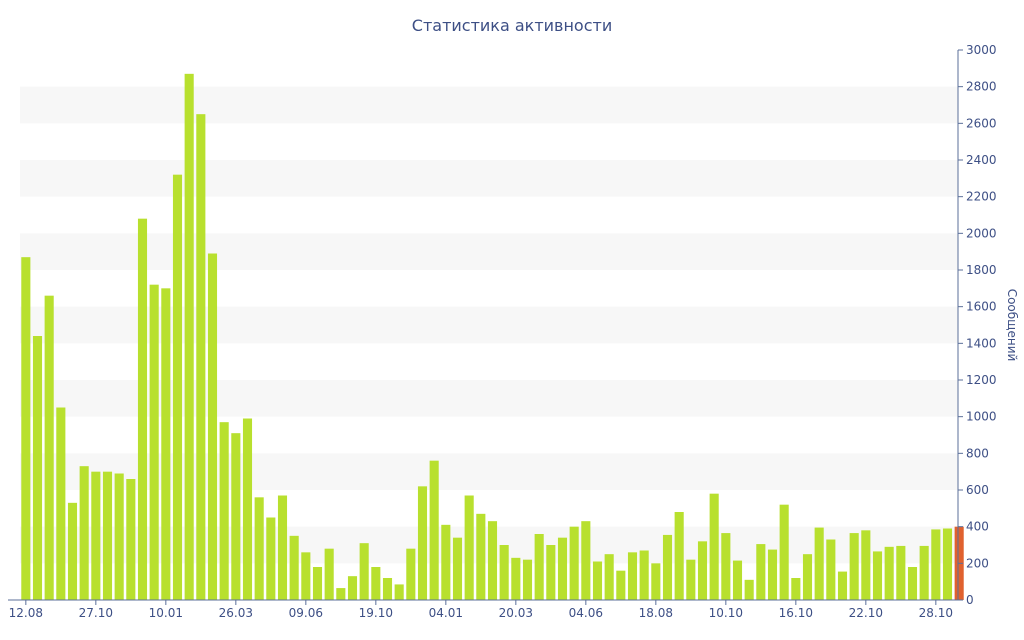  I want to click on chart-title: Статистика активности, so click(512, 25).